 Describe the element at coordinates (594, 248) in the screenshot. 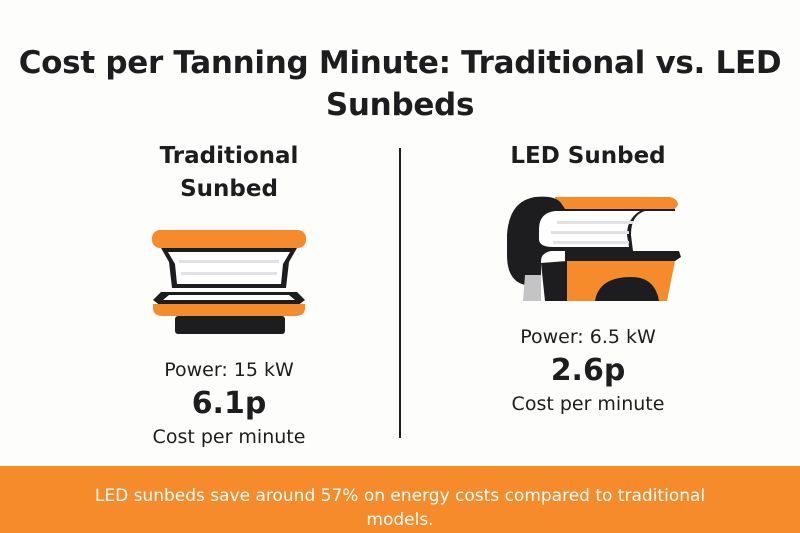

I see `led-sunbed-icon` at that location.